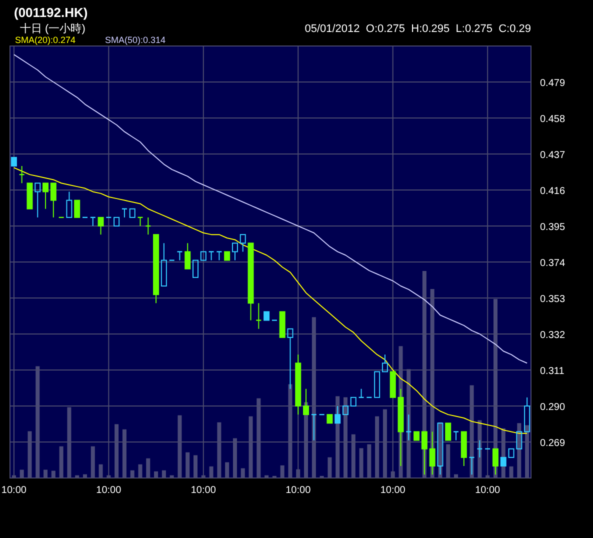 The height and width of the screenshot is (538, 593). What do you see at coordinates (553, 119) in the screenshot?
I see `y-tick-label: 0.458` at bounding box center [553, 119].